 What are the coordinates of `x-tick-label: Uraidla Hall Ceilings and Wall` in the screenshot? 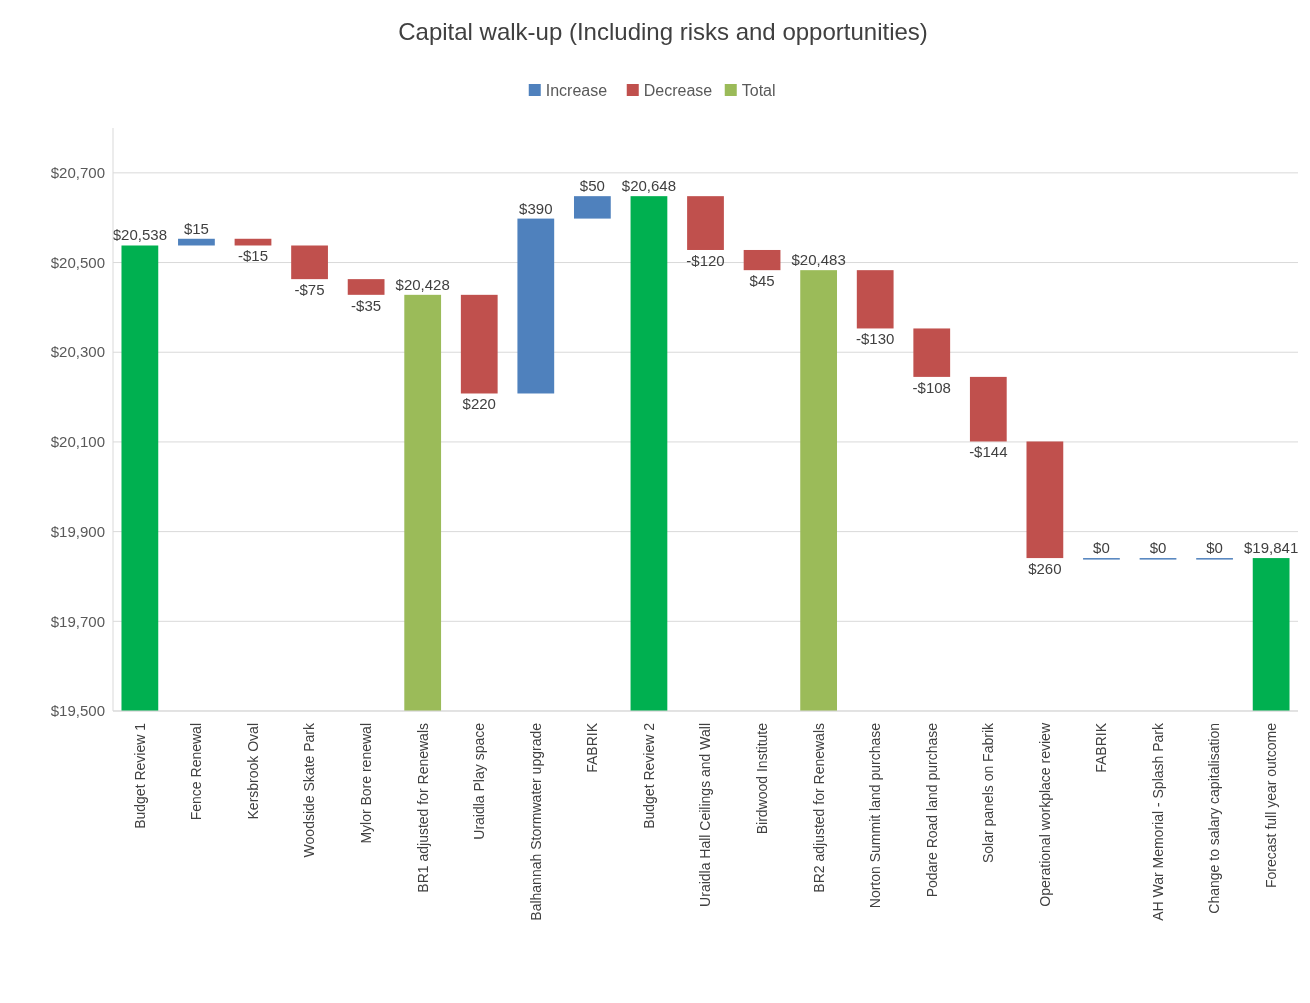 It's located at (705, 815).